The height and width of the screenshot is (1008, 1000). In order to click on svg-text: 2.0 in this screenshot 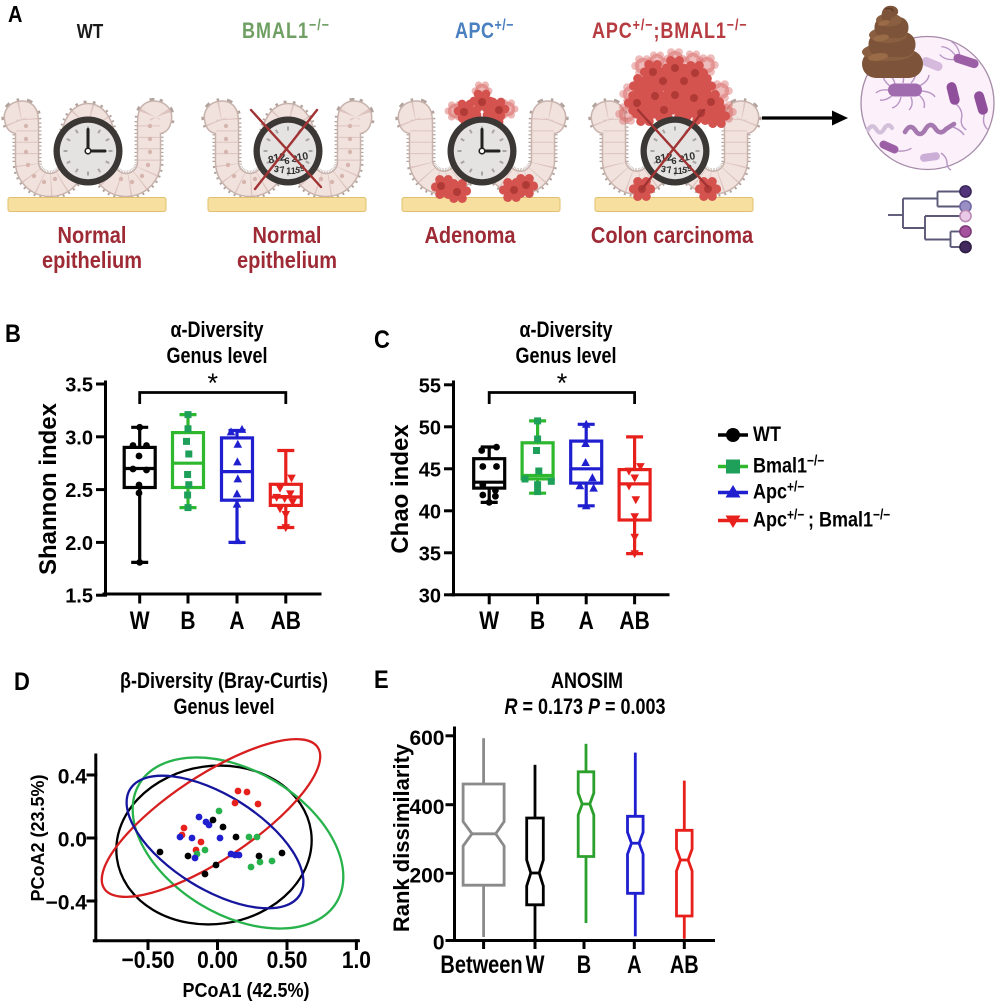, I will do `click(79, 544)`.